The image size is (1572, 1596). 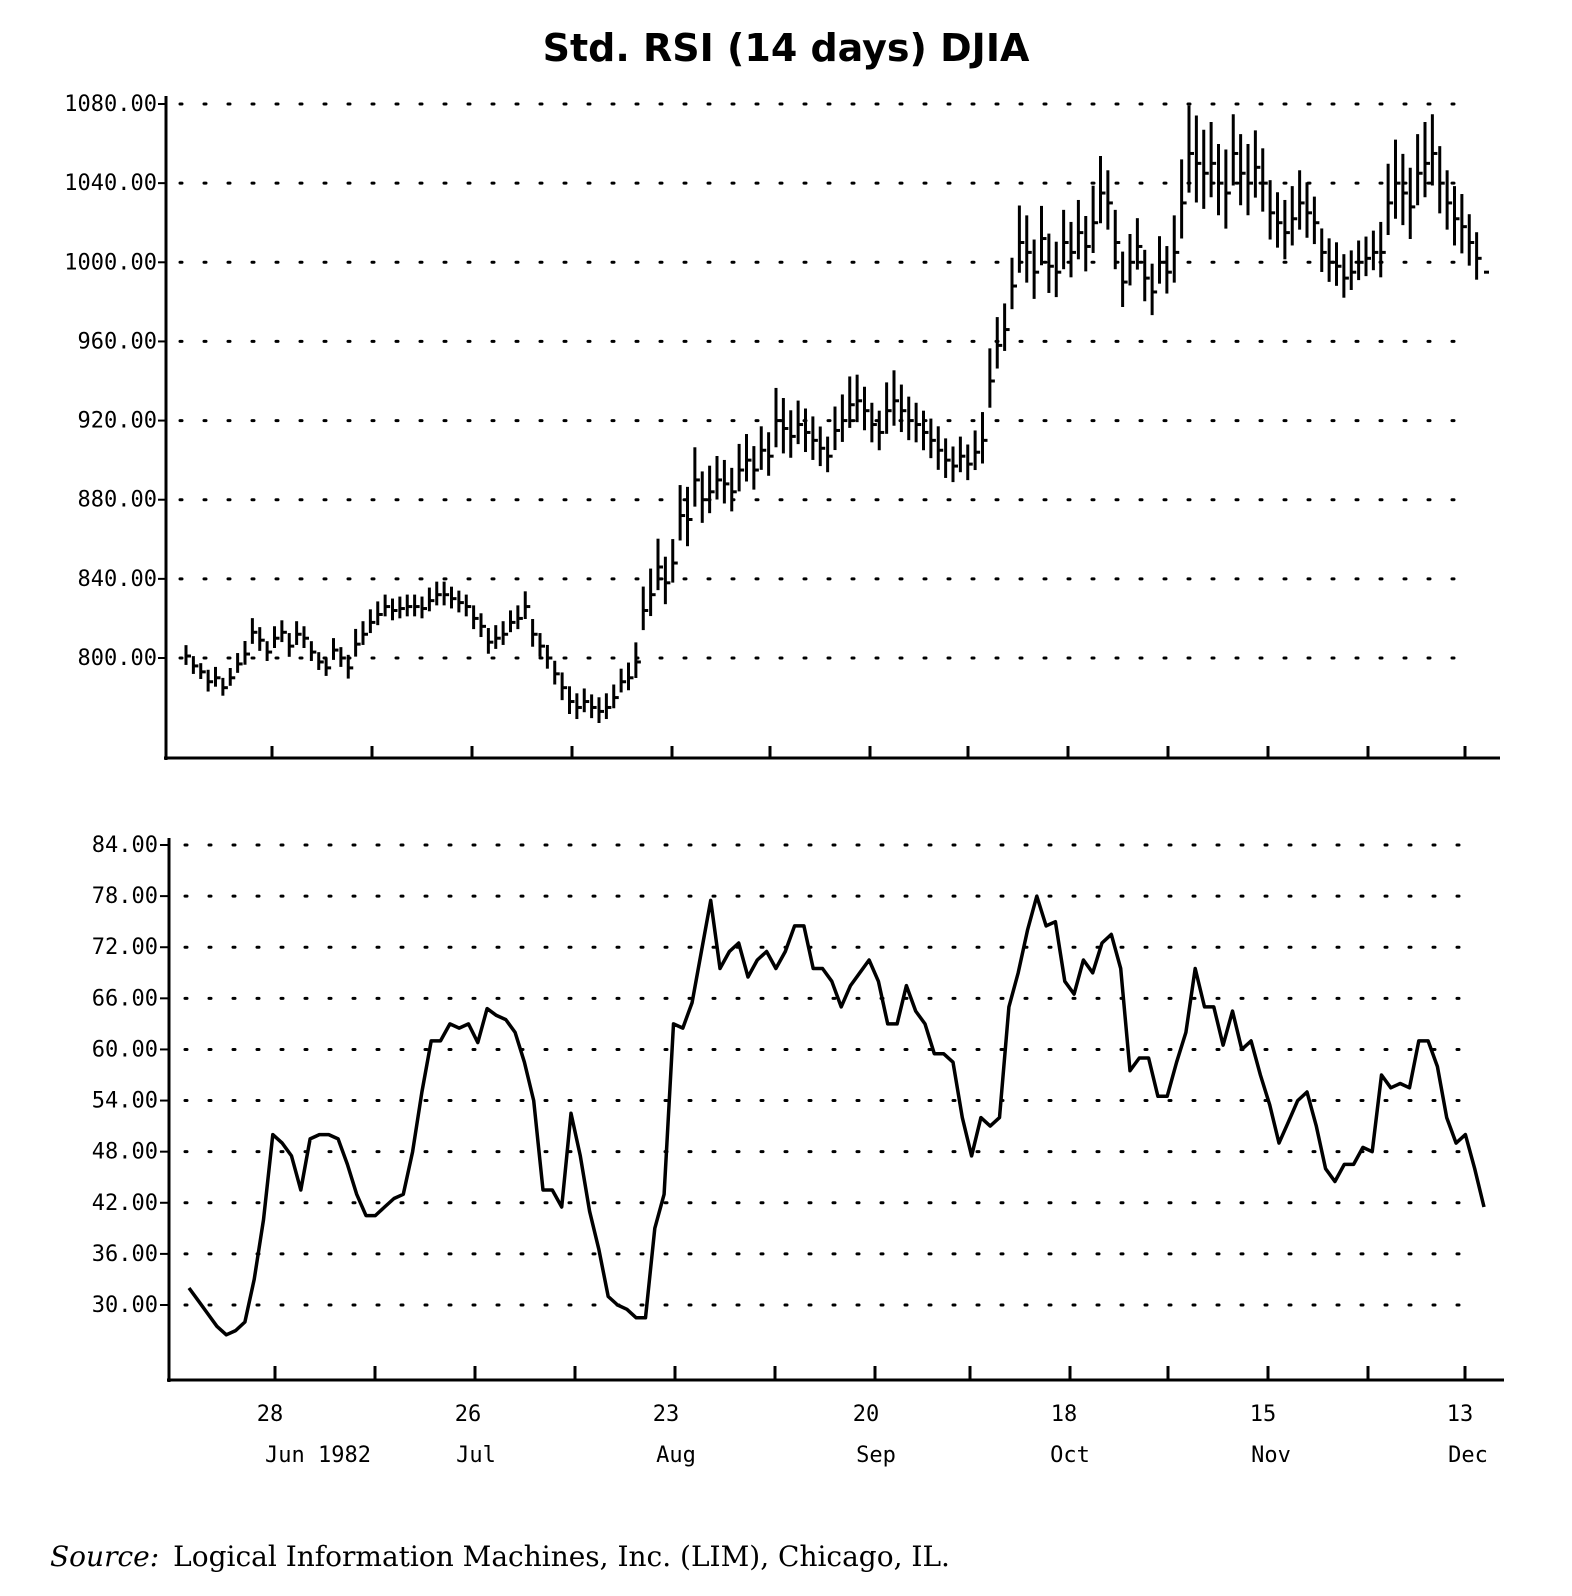 I want to click on source-label: Source:, so click(x=105, y=1556).